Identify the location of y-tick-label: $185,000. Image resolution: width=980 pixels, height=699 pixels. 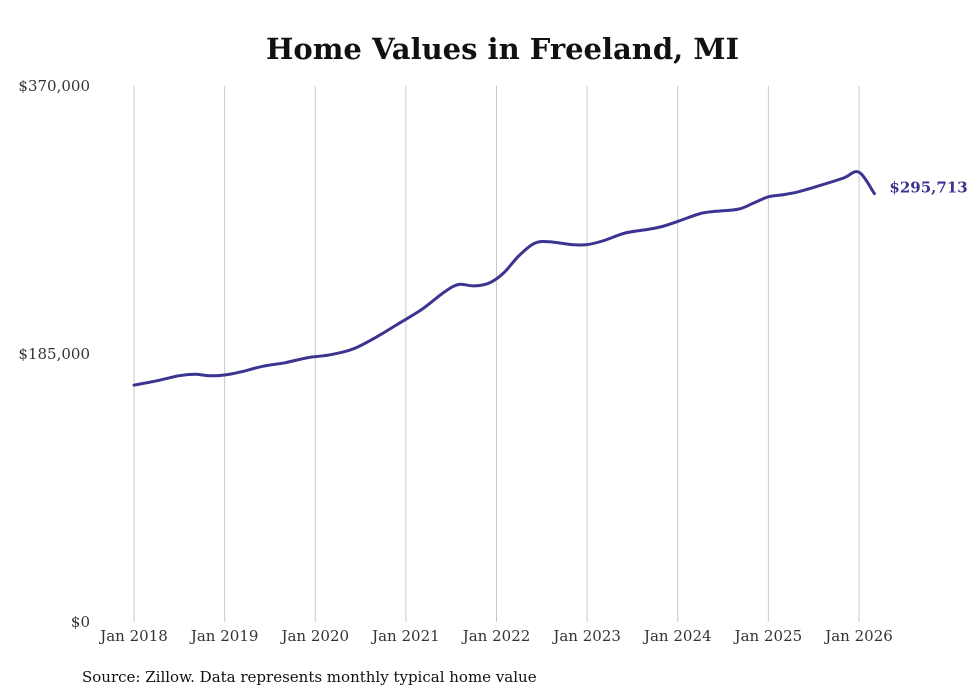
(54, 354).